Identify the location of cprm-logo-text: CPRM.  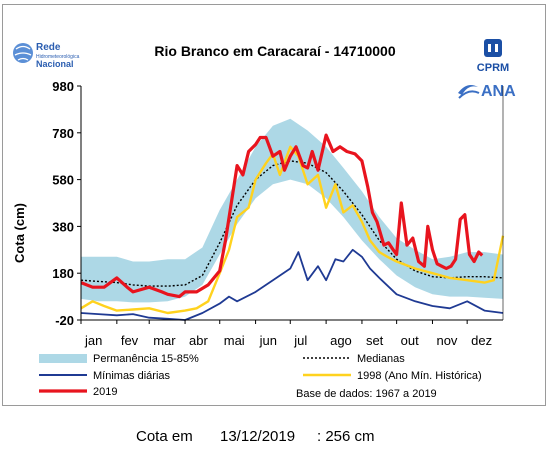
(493, 68).